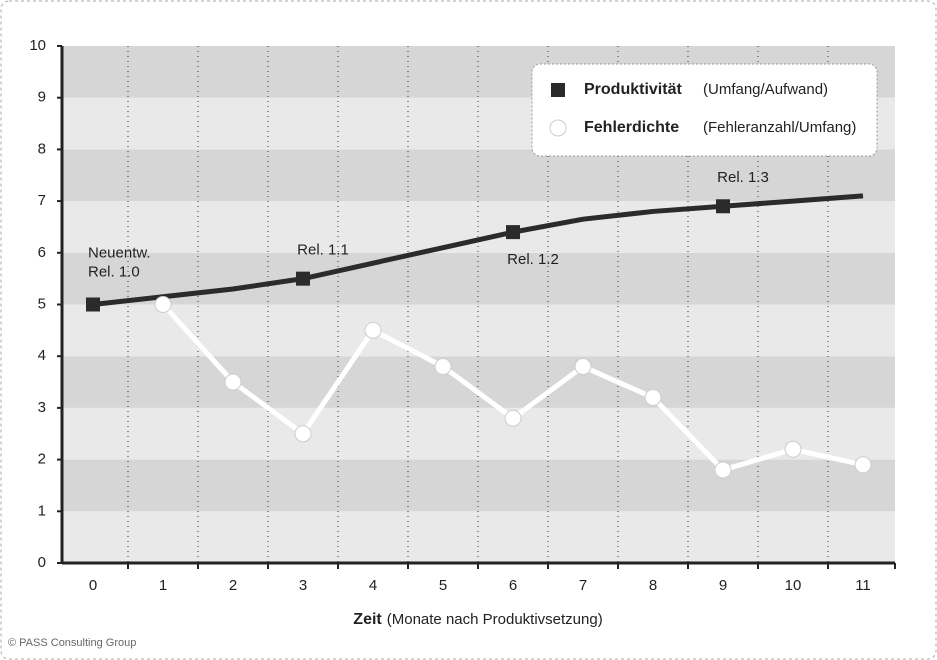 Image resolution: width=937 pixels, height=660 pixels. I want to click on legend-box, so click(704, 110).